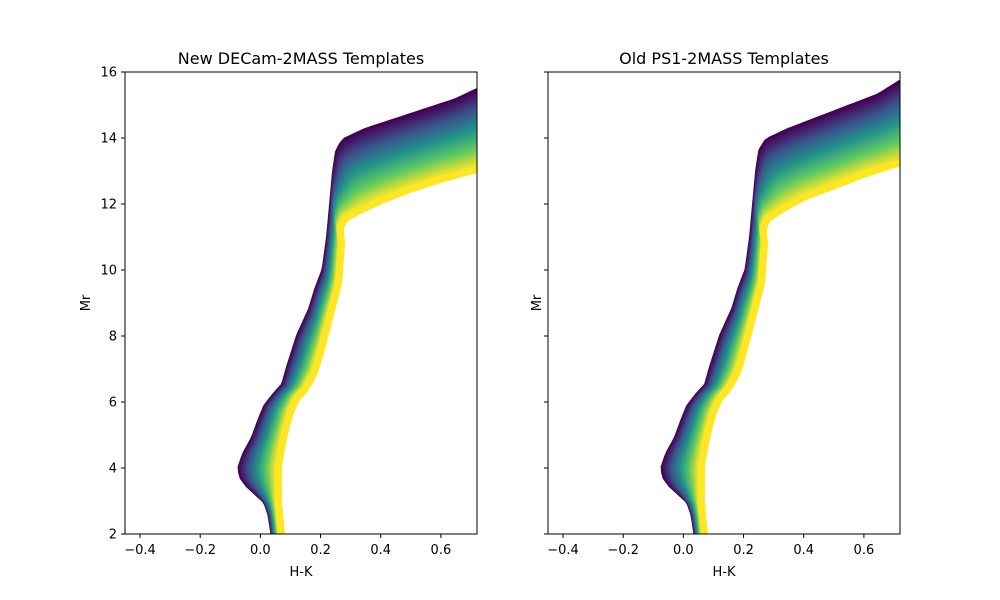  Describe the element at coordinates (112, 304) in the screenshot. I see `y-axis: 2 4 6 8 10 12 14 16` at that location.